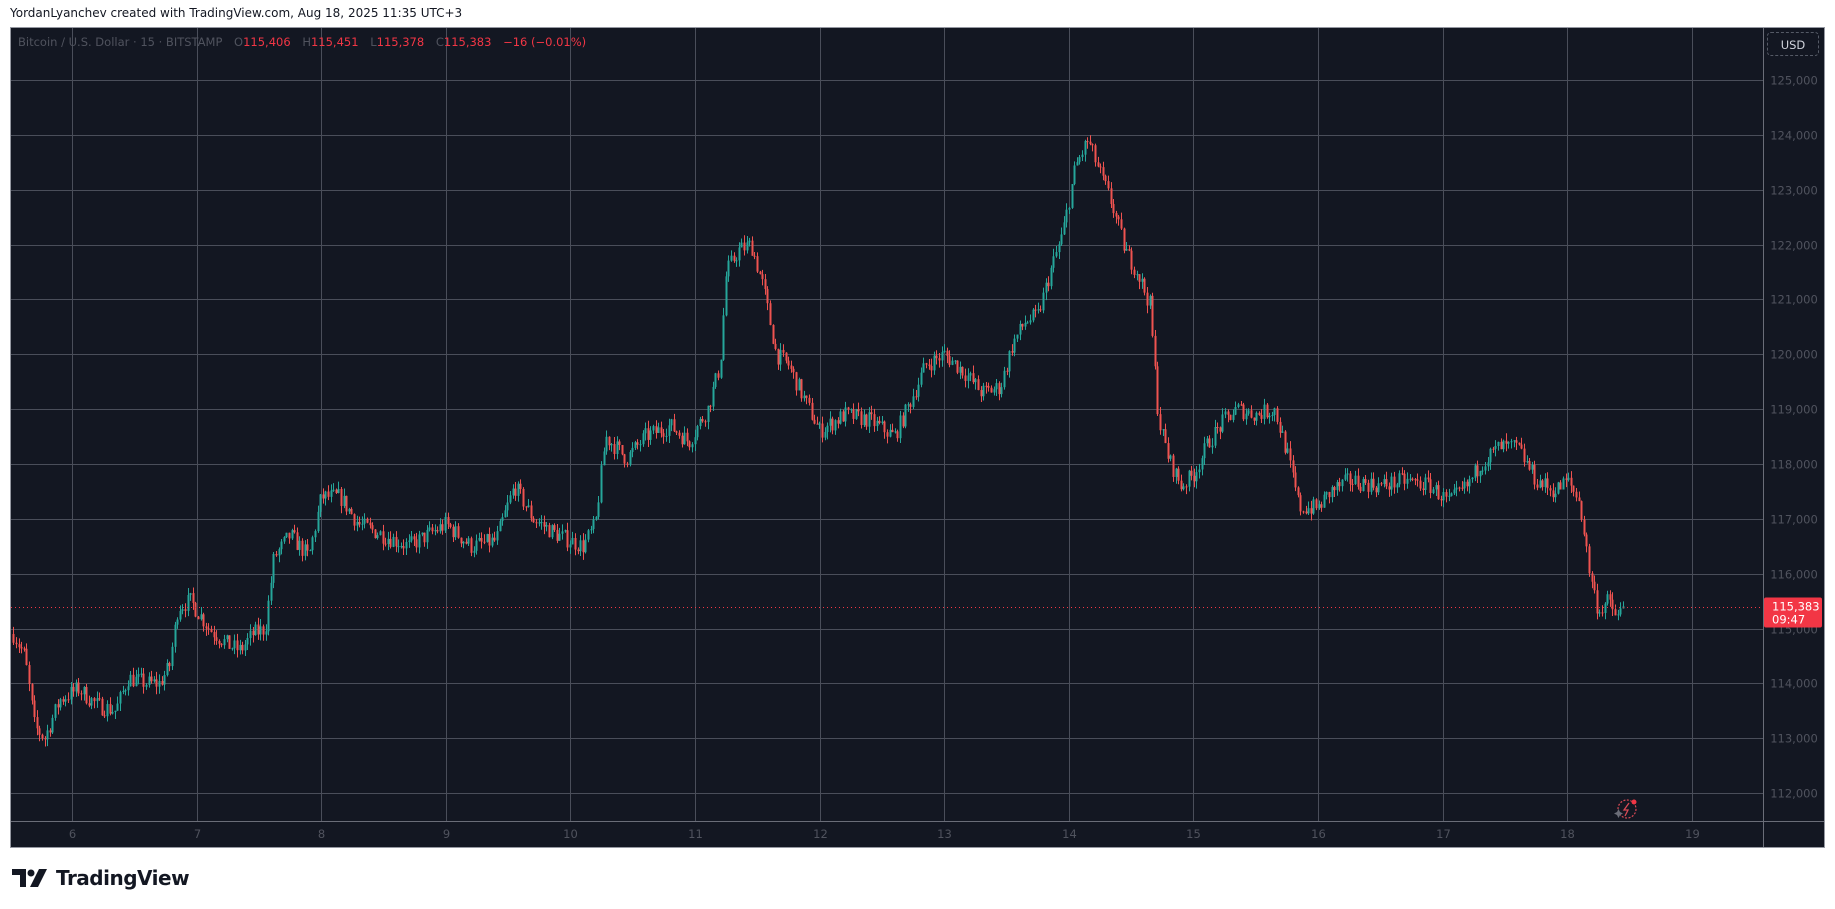 This screenshot has width=1835, height=909. I want to click on time-axis-label: 8, so click(321, 834).